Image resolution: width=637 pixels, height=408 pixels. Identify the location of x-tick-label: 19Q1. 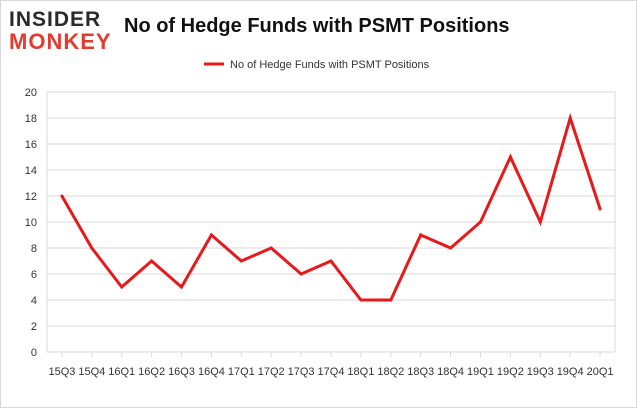
(480, 372).